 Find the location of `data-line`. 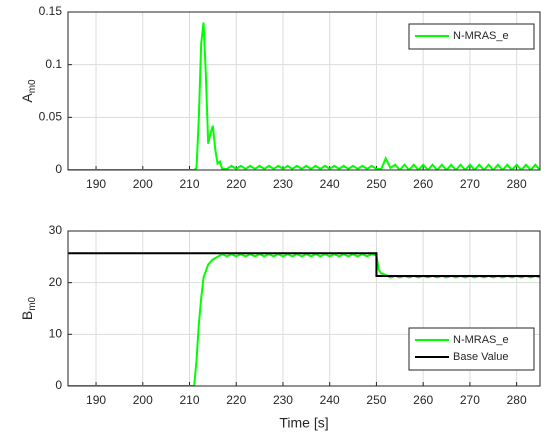

data-line is located at coordinates (304, 264).